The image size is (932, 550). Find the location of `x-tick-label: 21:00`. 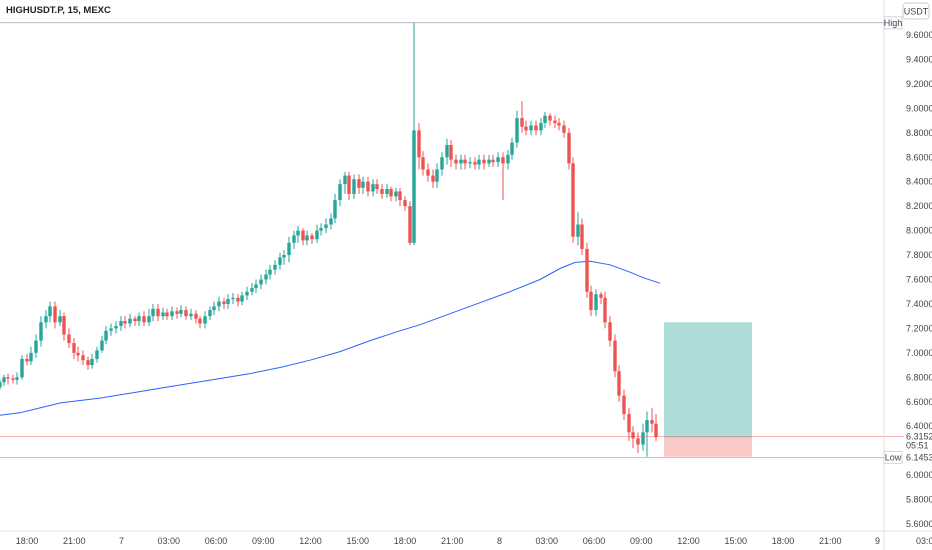

x-tick-label: 21:00 is located at coordinates (452, 541).